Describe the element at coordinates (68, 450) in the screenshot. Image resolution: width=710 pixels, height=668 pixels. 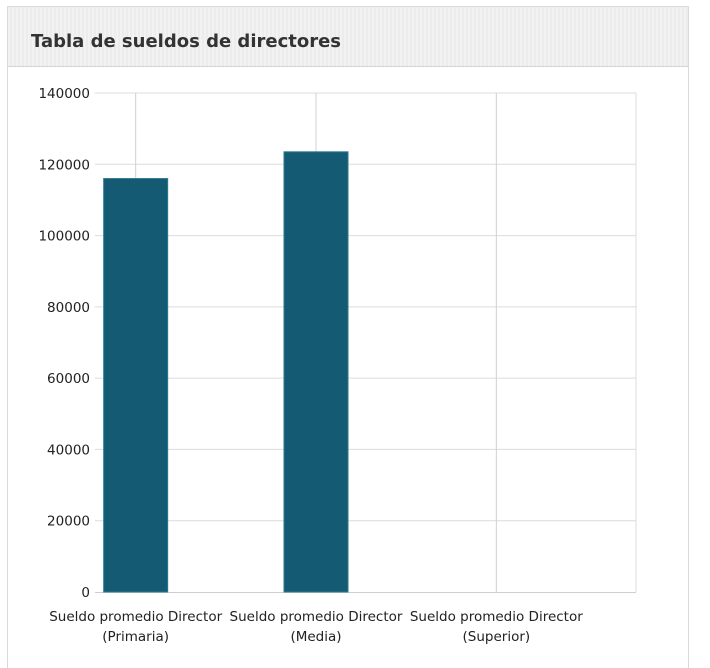
I see `y-tick-label: 40000` at that location.